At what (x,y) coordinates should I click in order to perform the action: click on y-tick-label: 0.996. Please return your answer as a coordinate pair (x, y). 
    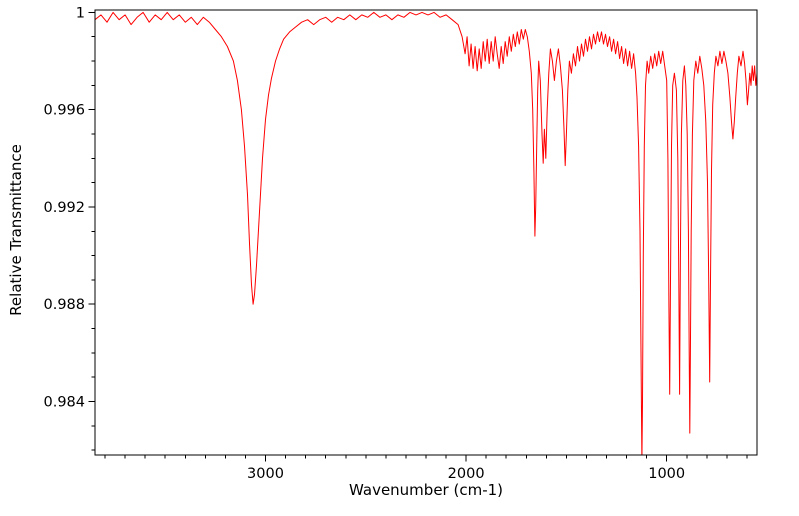
    Looking at the image, I should click on (64, 111).